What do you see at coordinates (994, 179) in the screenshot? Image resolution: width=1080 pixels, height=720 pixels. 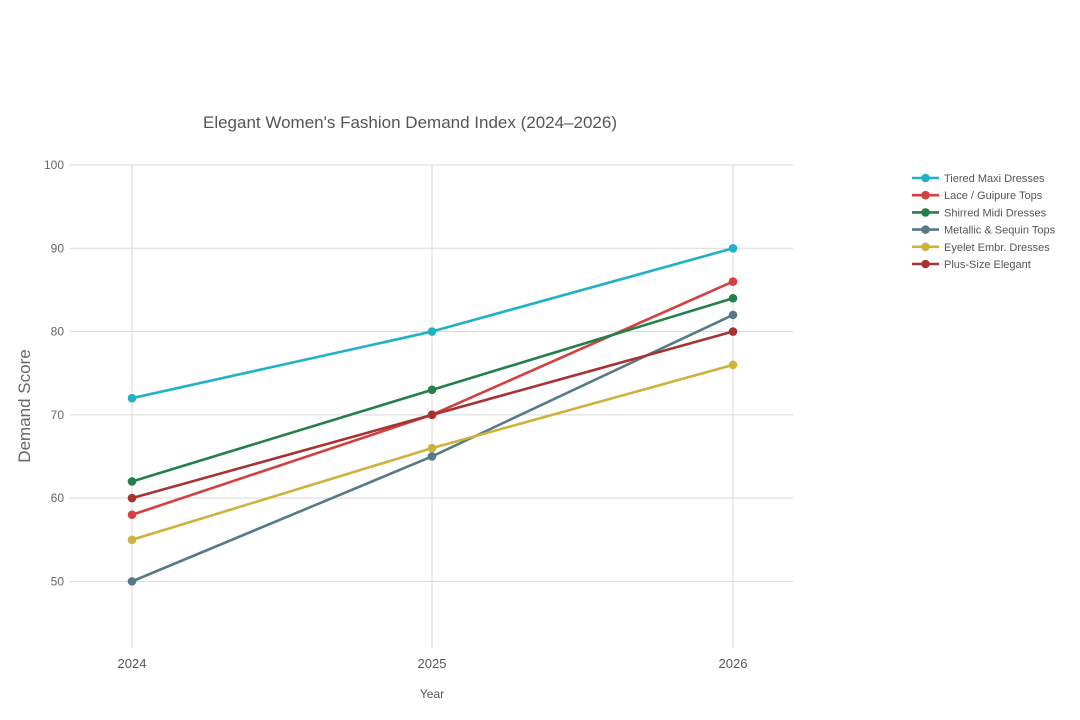 I see `legend-label: Tiered Maxi Dresses` at bounding box center [994, 179].